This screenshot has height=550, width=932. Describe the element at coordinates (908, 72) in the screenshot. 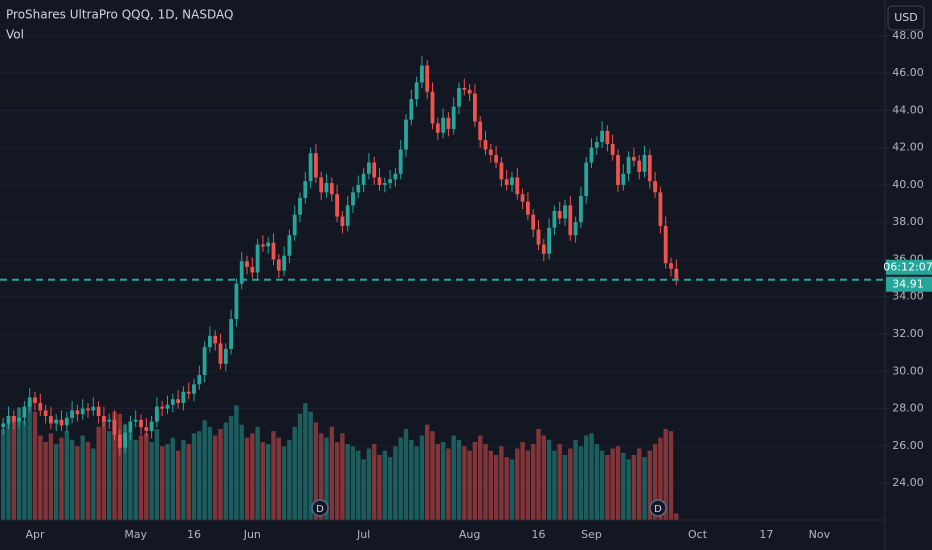

I see `y-tick-label: 46.00` at that location.